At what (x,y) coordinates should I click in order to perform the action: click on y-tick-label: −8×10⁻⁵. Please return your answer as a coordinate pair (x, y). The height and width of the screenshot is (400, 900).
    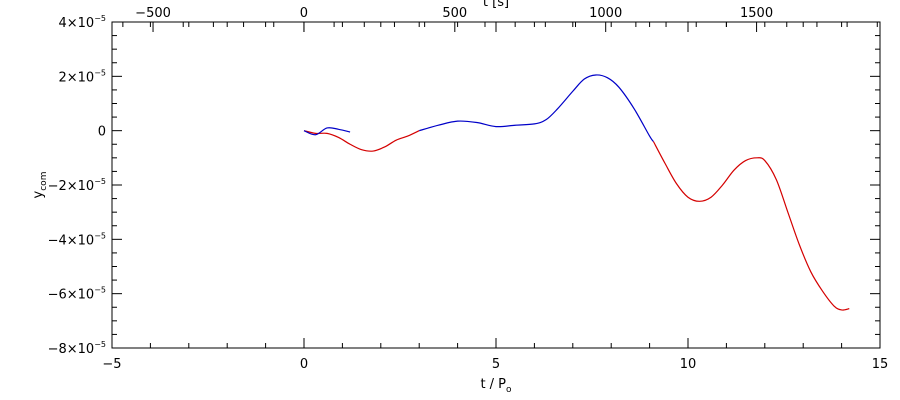
    Looking at the image, I should click on (77, 348).